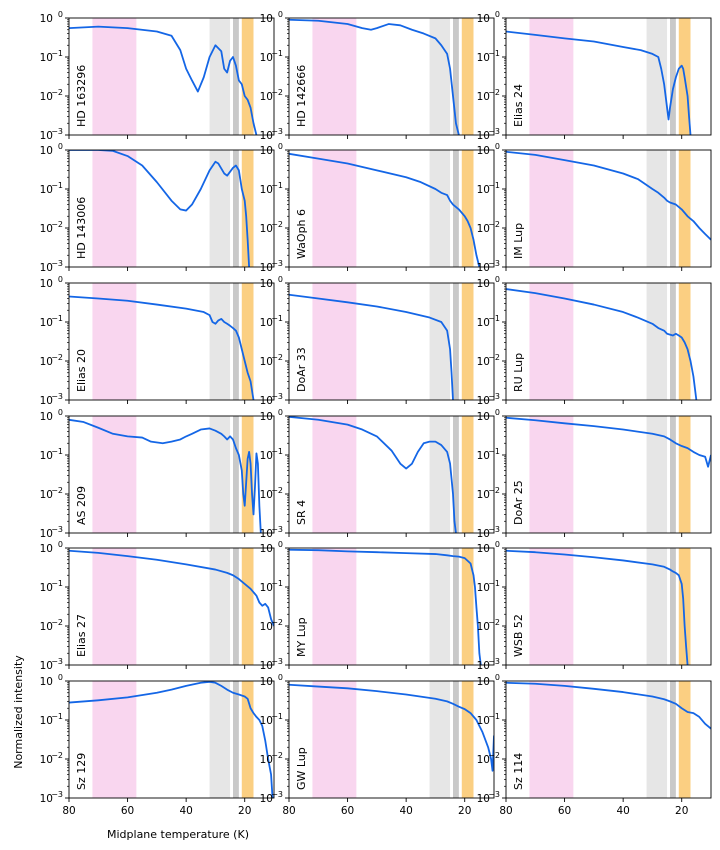  Describe the element at coordinates (81, 771) in the screenshot. I see `panel-label: Sz 129` at that location.